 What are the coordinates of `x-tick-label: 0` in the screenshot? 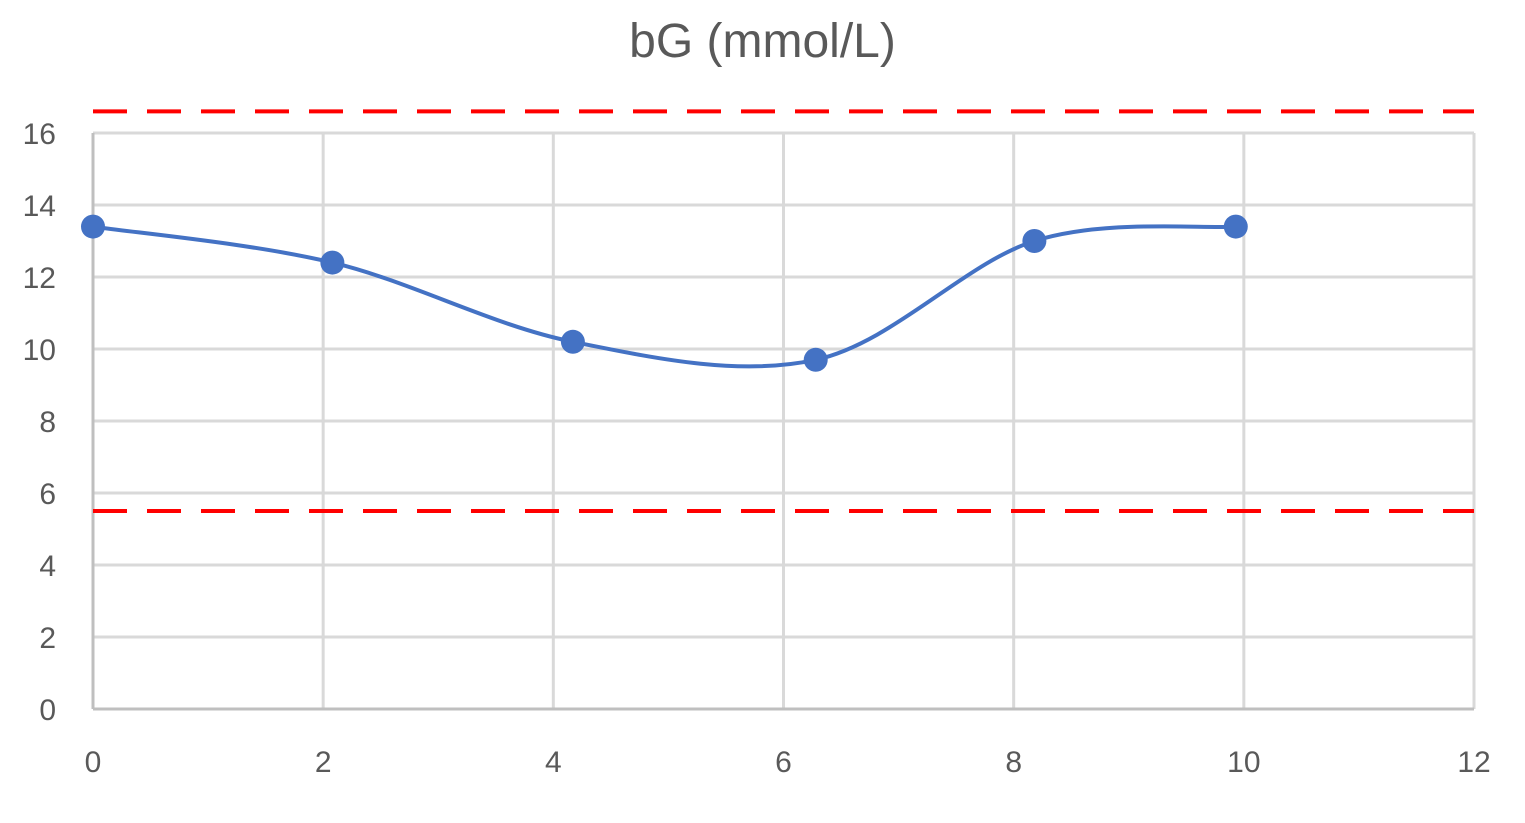 It's located at (93, 762).